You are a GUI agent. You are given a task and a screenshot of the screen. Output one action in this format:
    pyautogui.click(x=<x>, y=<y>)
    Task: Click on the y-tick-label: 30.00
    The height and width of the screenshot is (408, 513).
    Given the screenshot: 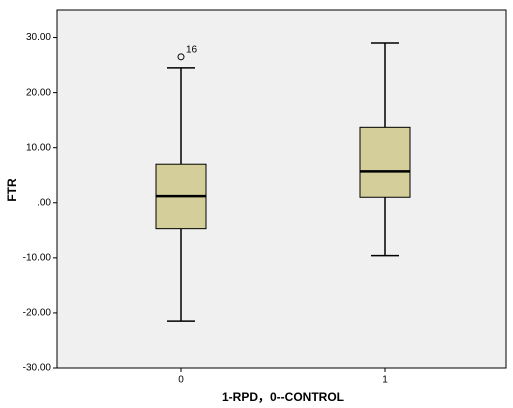 What is the action you would take?
    pyautogui.click(x=38, y=37)
    